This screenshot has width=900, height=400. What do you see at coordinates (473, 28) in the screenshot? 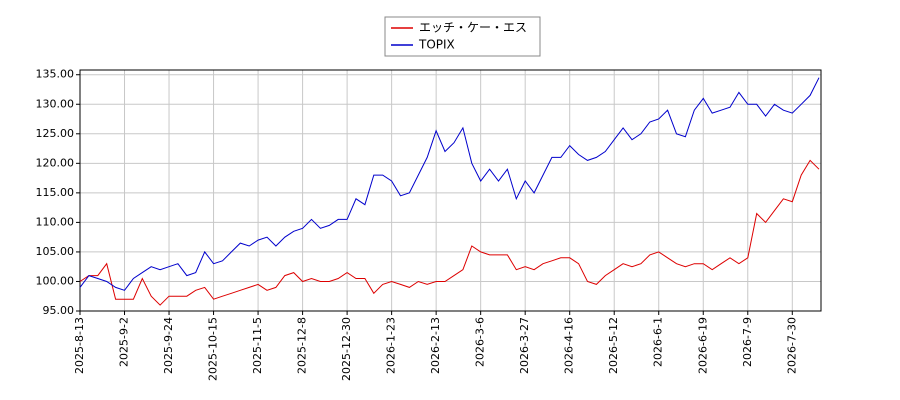
I see `legend-label: エッチ・ケー・エス` at bounding box center [473, 28].